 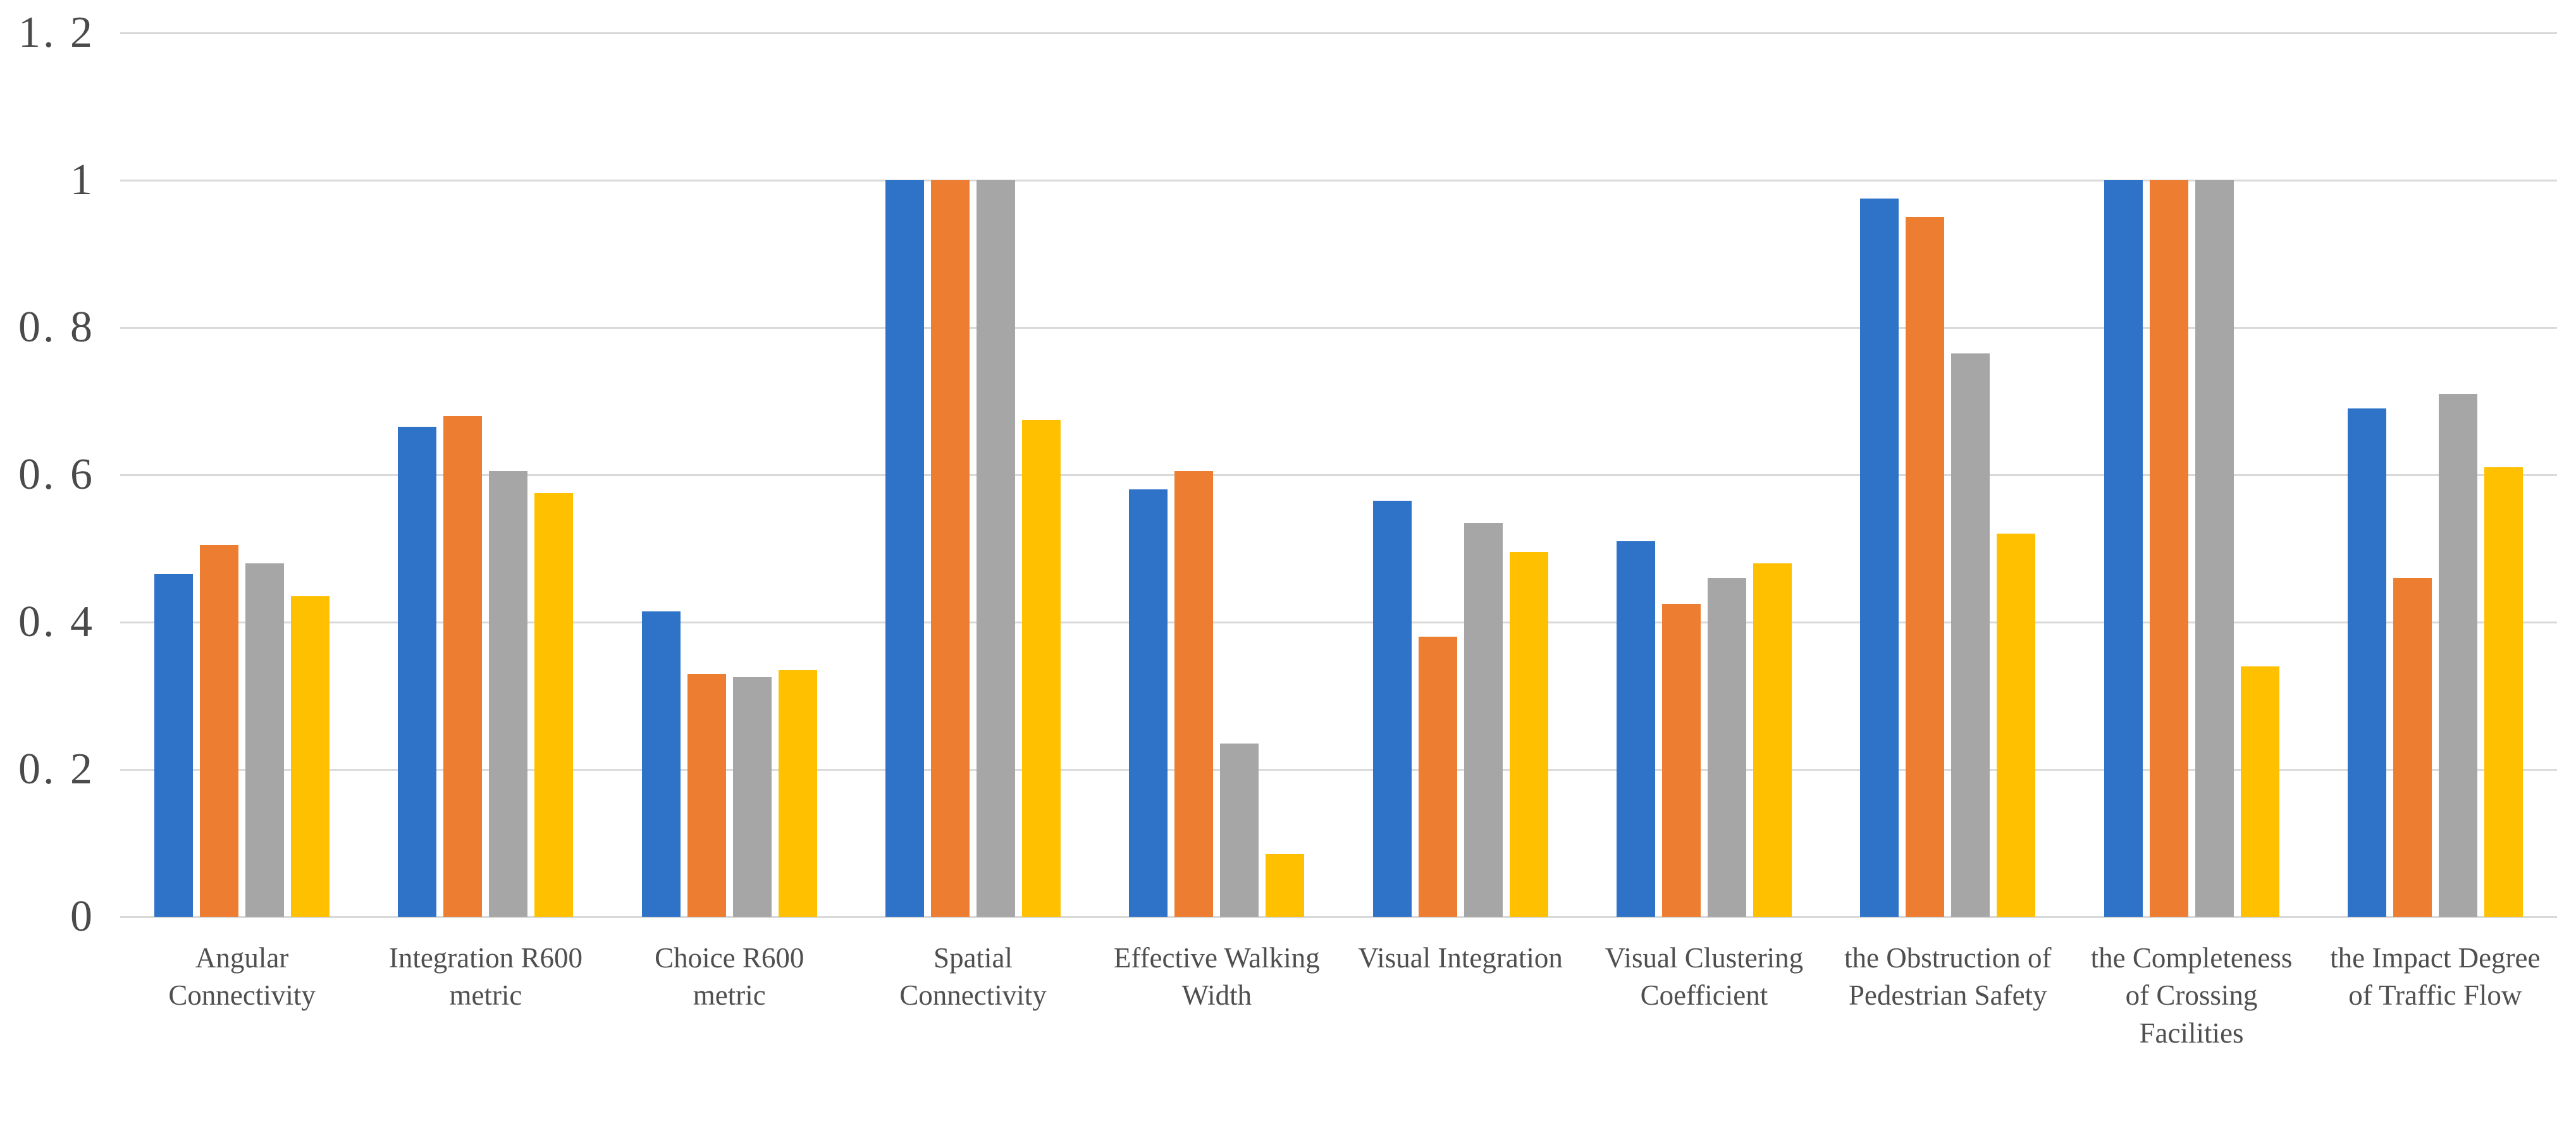 I want to click on x-axis-category-label: Choice R600 metric, so click(x=729, y=977).